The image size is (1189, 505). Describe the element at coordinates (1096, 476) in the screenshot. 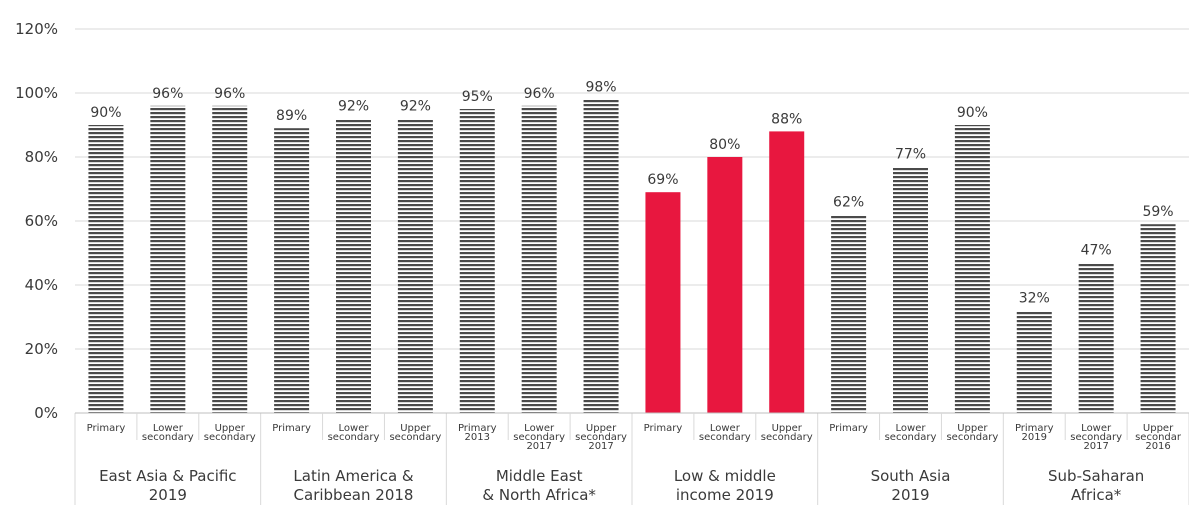

I see `group-label: Sub-Saharan` at that location.